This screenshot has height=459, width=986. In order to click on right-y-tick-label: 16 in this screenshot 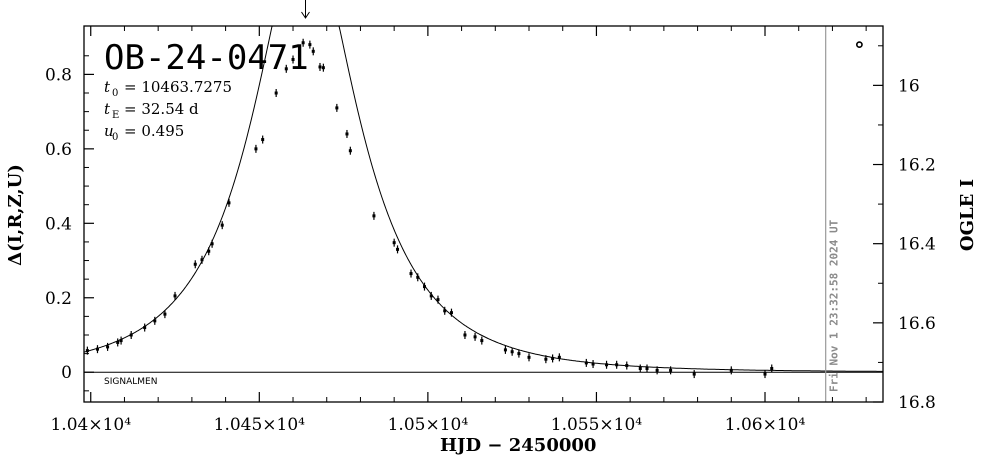, I will do `click(909, 86)`.